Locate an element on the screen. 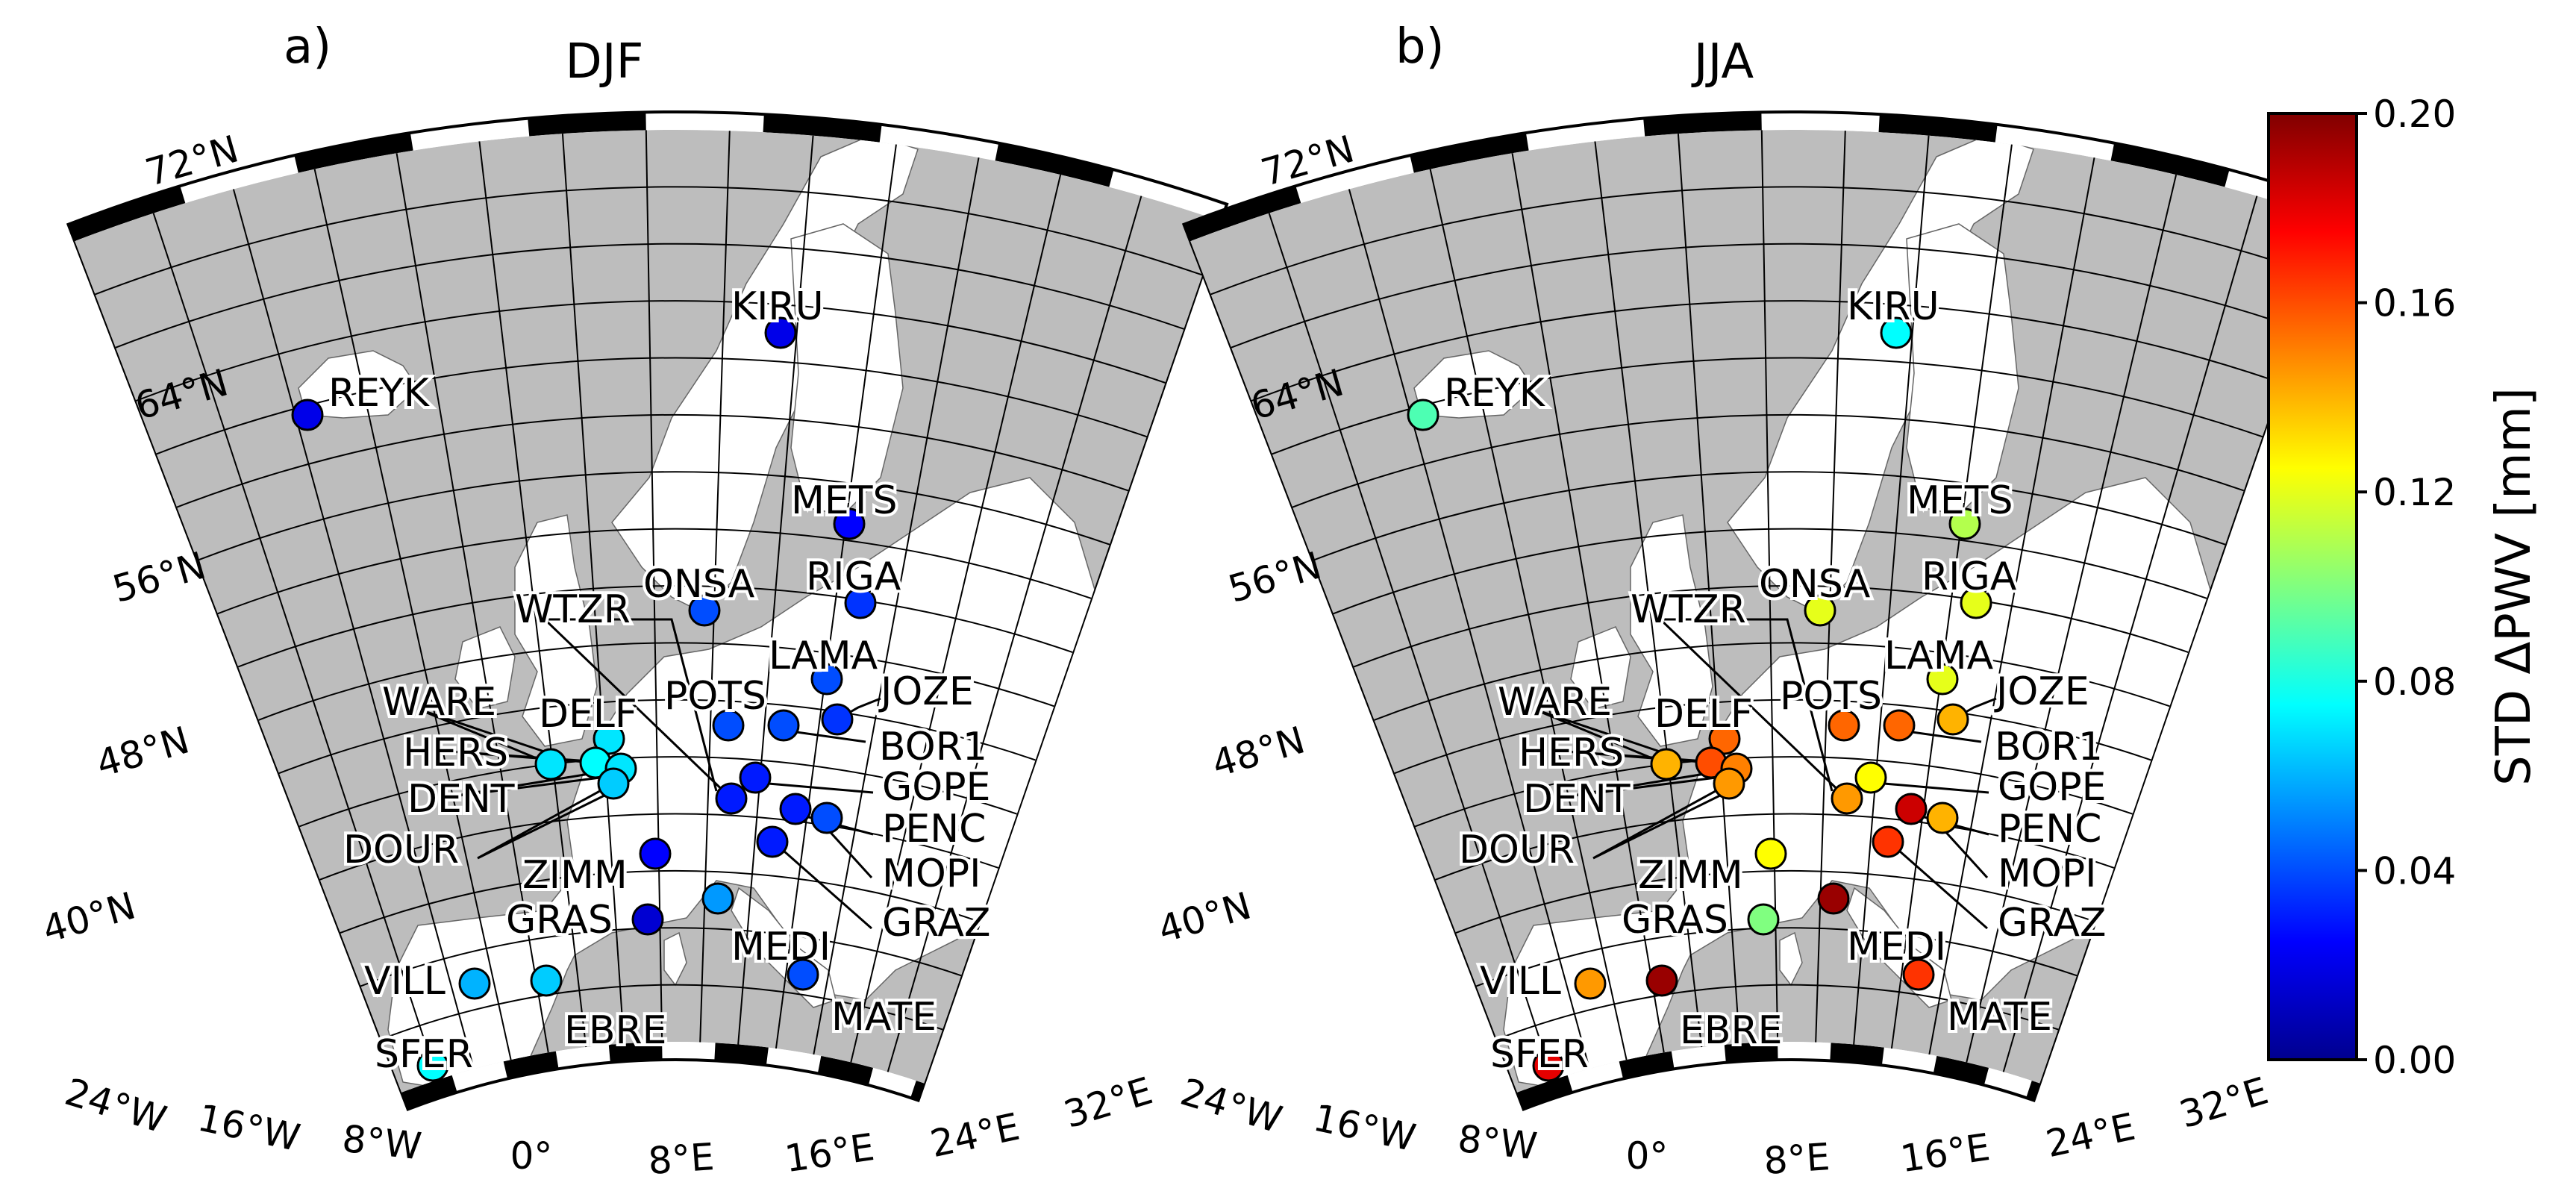 The height and width of the screenshot is (1203, 2576). panel-letter: a) is located at coordinates (307, 47).